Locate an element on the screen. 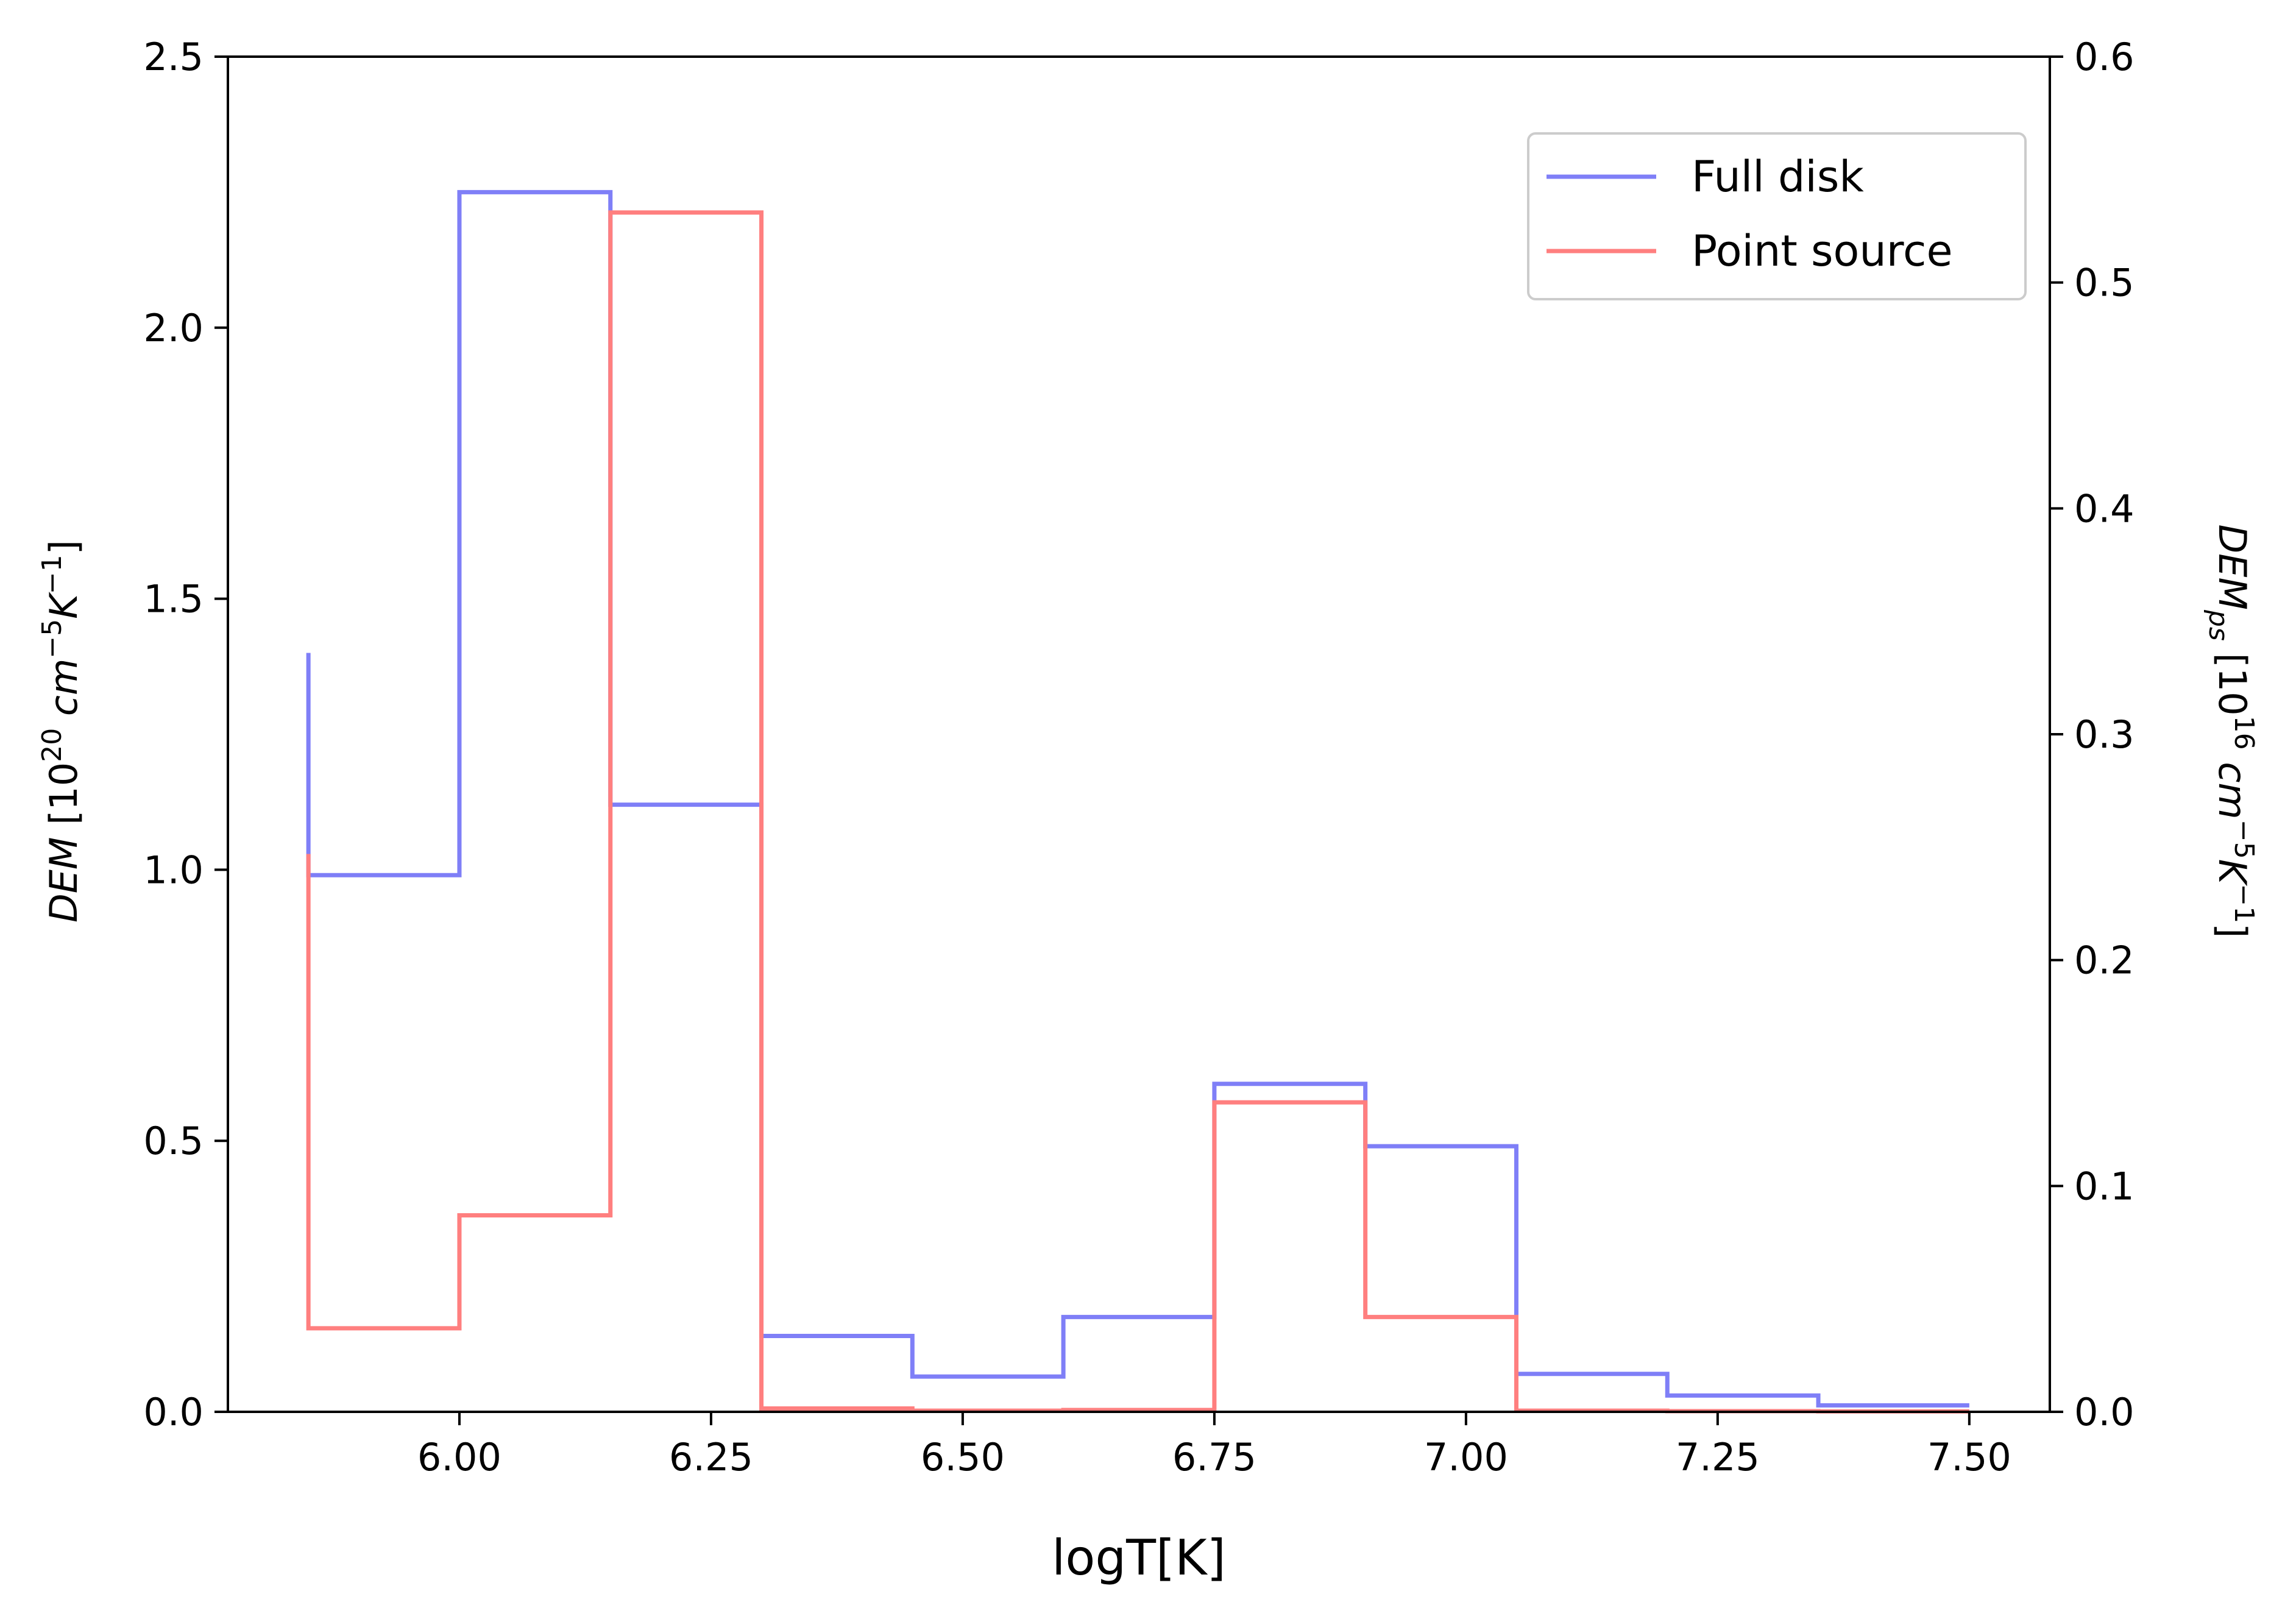  y-right-axis-label: DEMps [1016 cm−5K−1] is located at coordinates (2231, 732).